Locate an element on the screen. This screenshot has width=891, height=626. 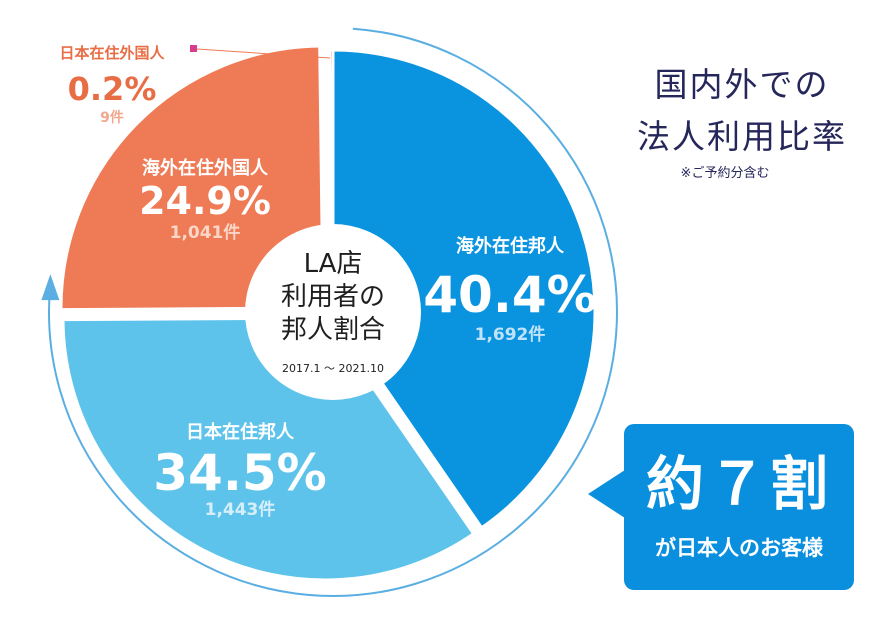
title-line-1: 国内外での is located at coordinates (742, 84).